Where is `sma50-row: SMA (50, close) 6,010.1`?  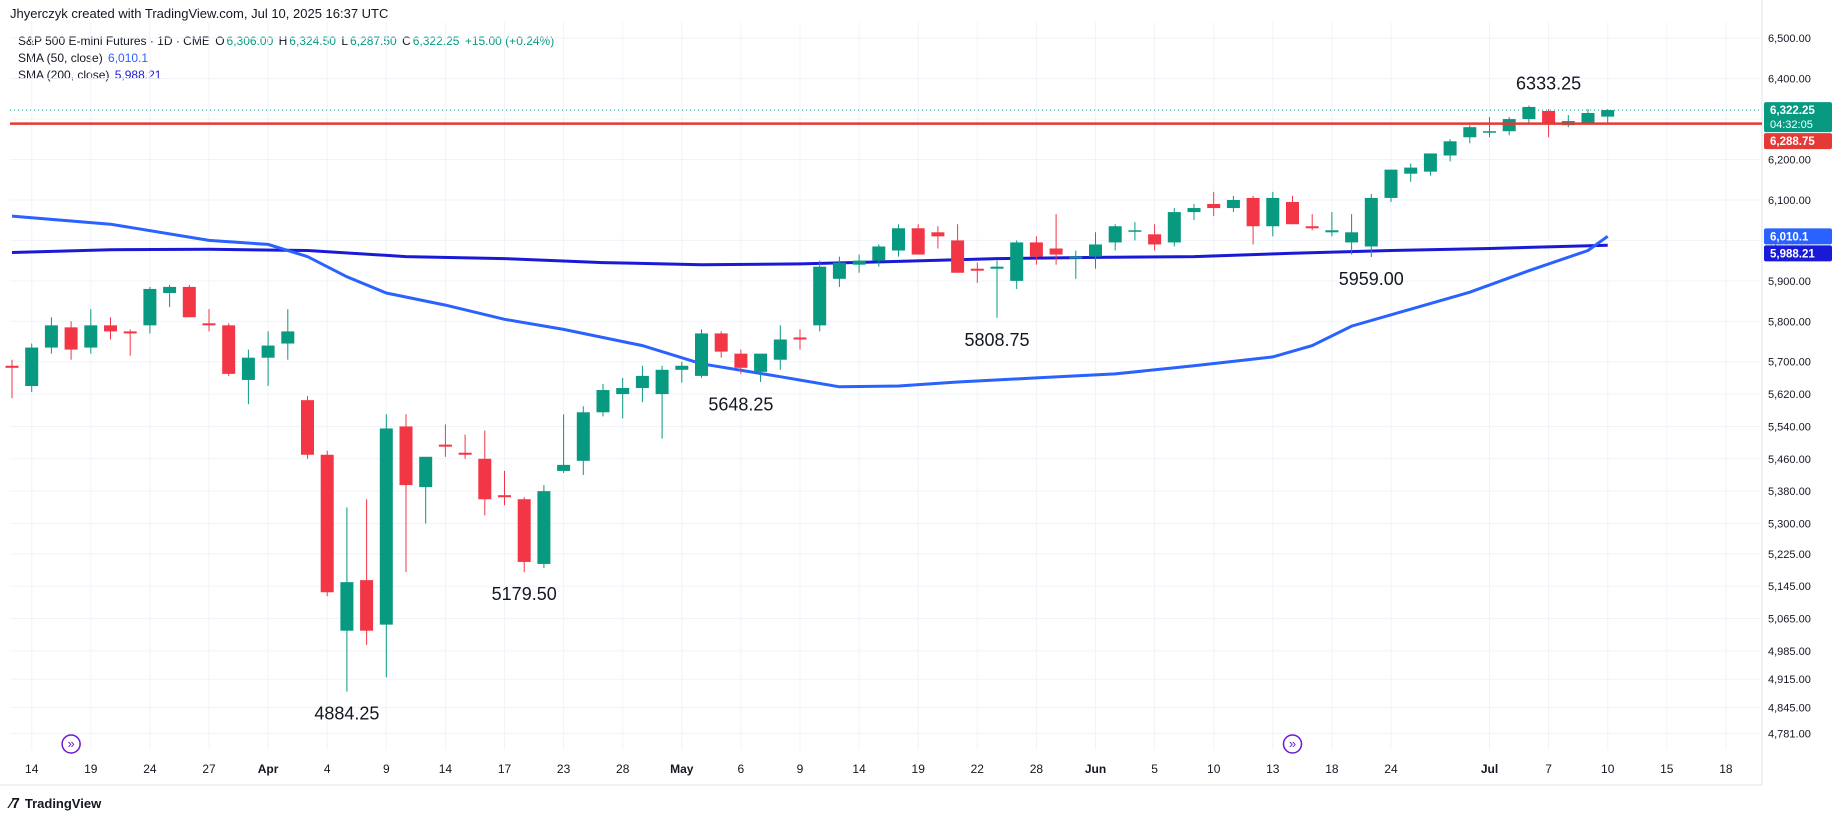
sma50-row: SMA (50, close) 6,010.1 is located at coordinates (287, 58).